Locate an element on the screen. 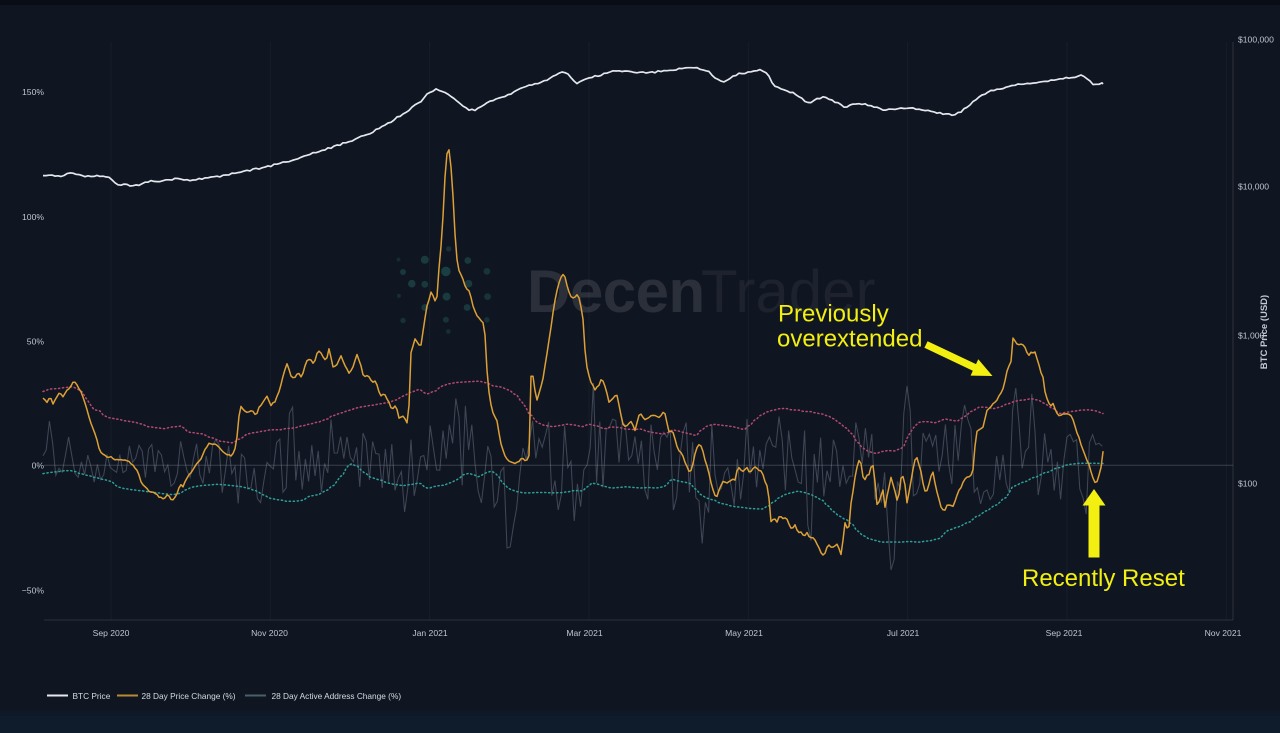 This screenshot has width=1280, height=733. svg-text: Decen is located at coordinates (616, 291).